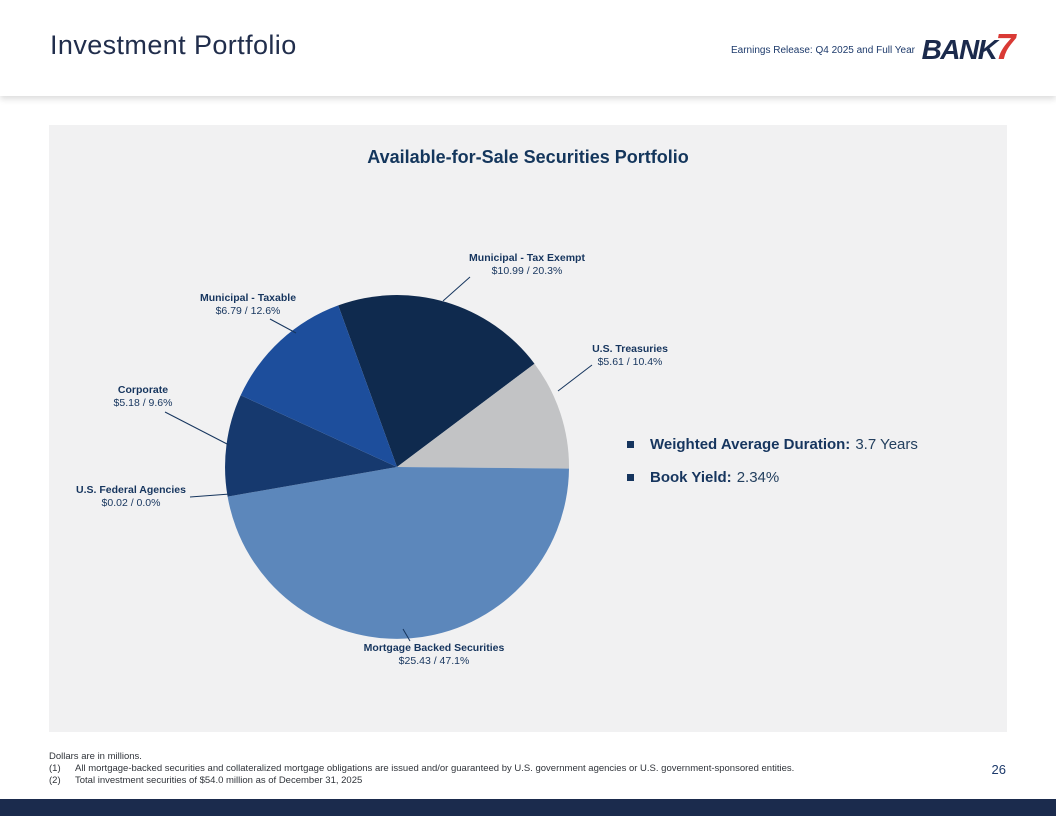  I want to click on leader-line-municipal-tax-exempt, so click(456, 289).